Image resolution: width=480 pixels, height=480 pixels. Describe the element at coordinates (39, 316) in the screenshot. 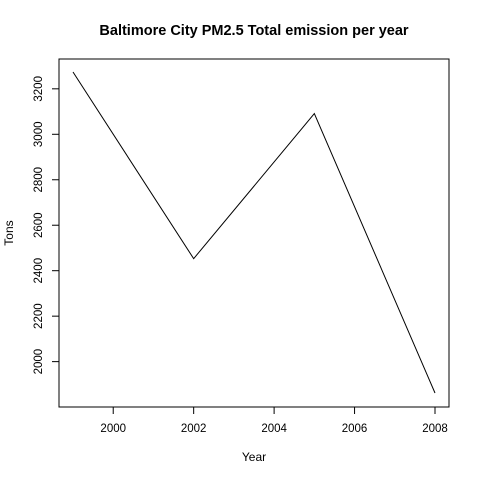

I see `y-tick-label: 2200` at that location.